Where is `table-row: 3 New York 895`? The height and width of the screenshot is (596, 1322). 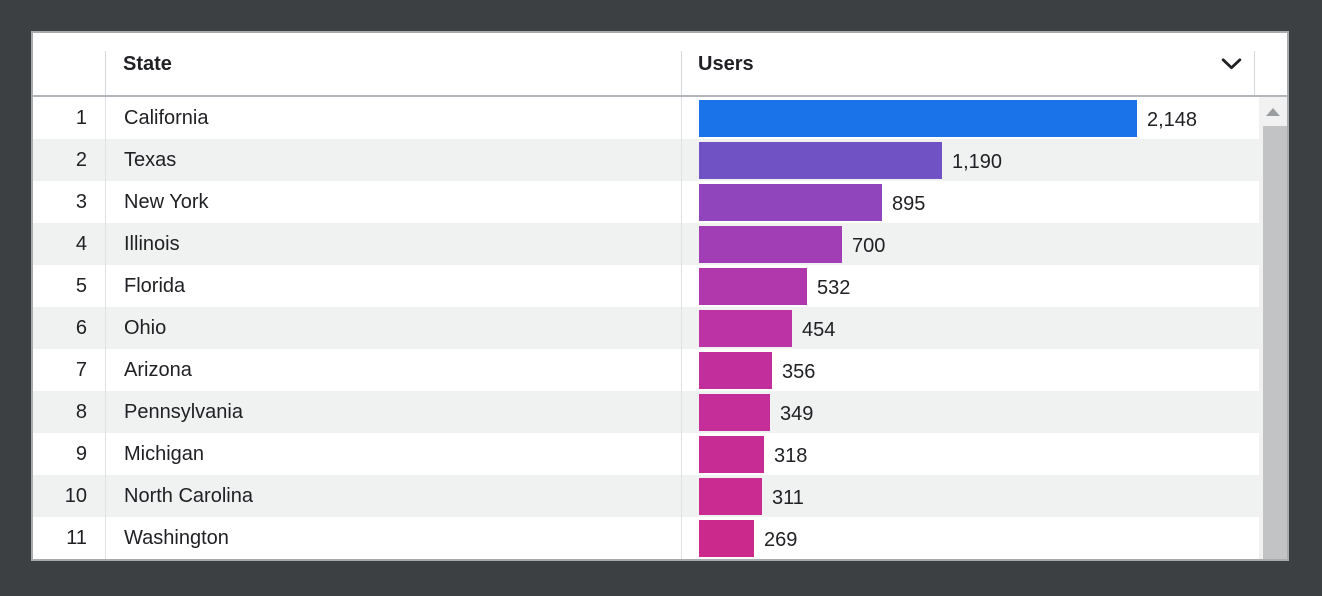 table-row: 3 New York 895 is located at coordinates (660, 202).